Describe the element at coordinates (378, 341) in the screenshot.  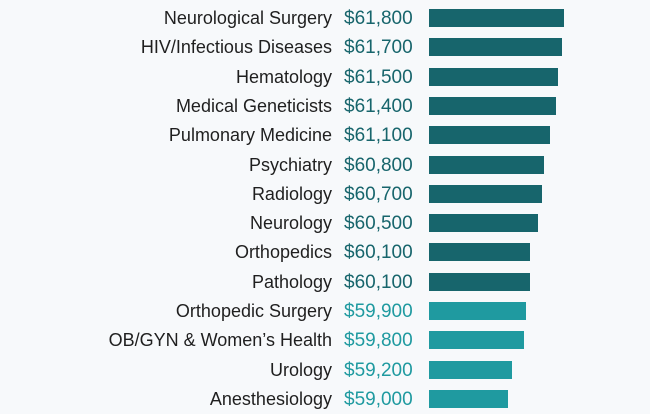
I see `value-label: $59,800` at that location.